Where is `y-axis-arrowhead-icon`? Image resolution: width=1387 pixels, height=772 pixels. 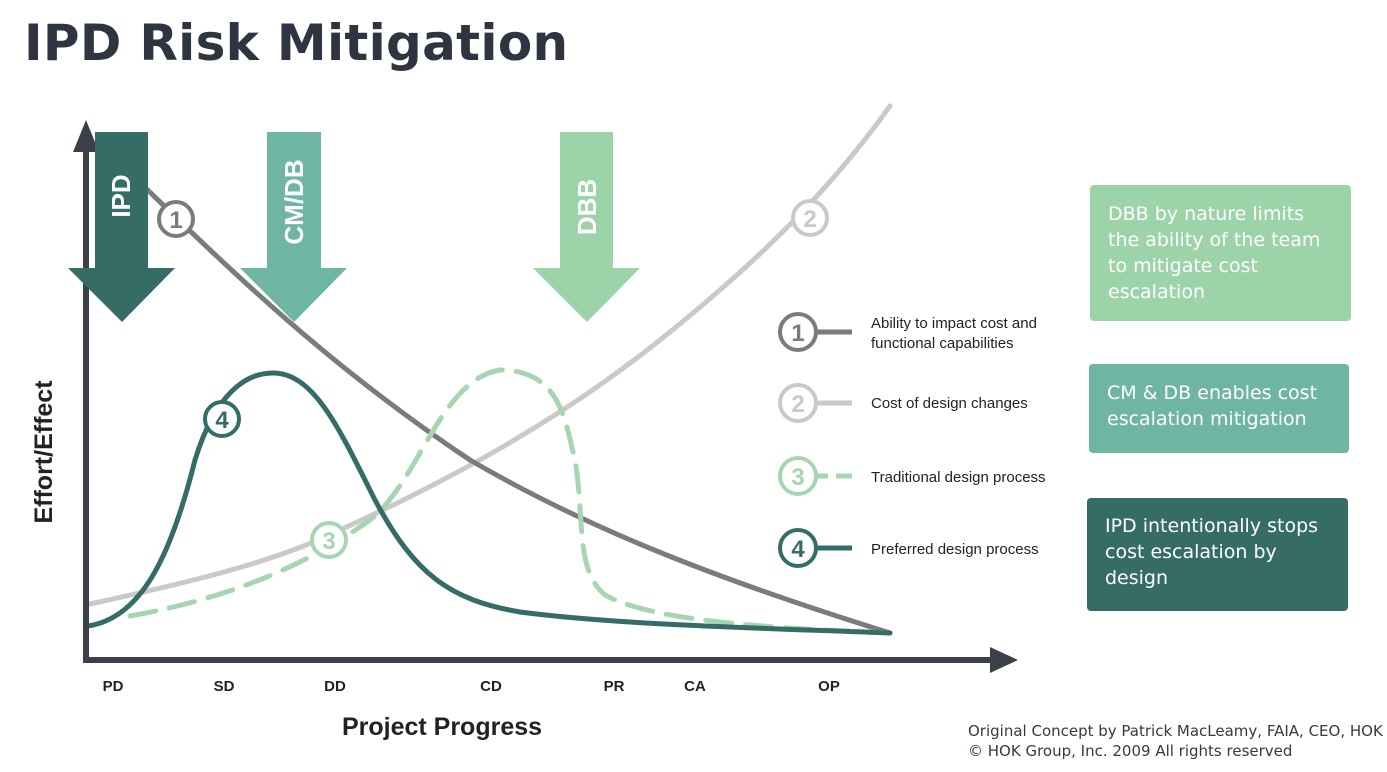 y-axis-arrowhead-icon is located at coordinates (86, 136).